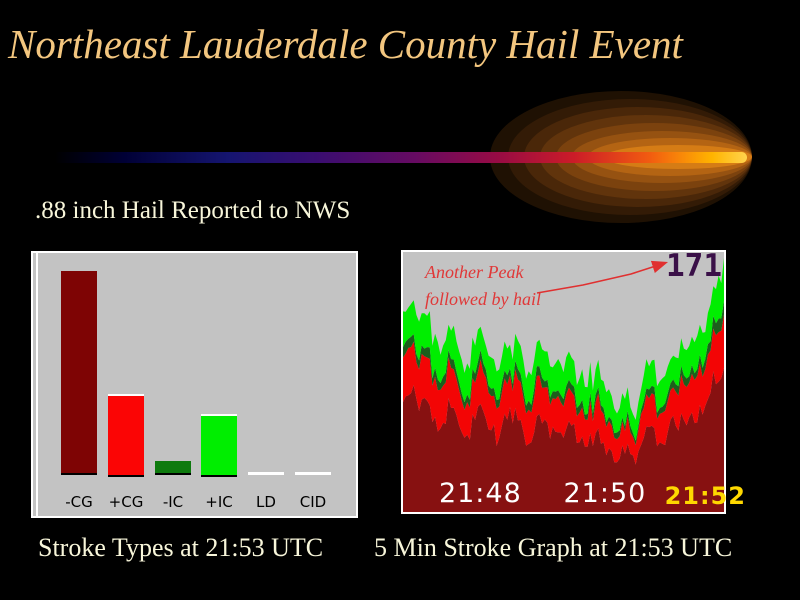 The image size is (800, 600). Describe the element at coordinates (694, 266) in the screenshot. I see `peak-value-label: 171` at that location.